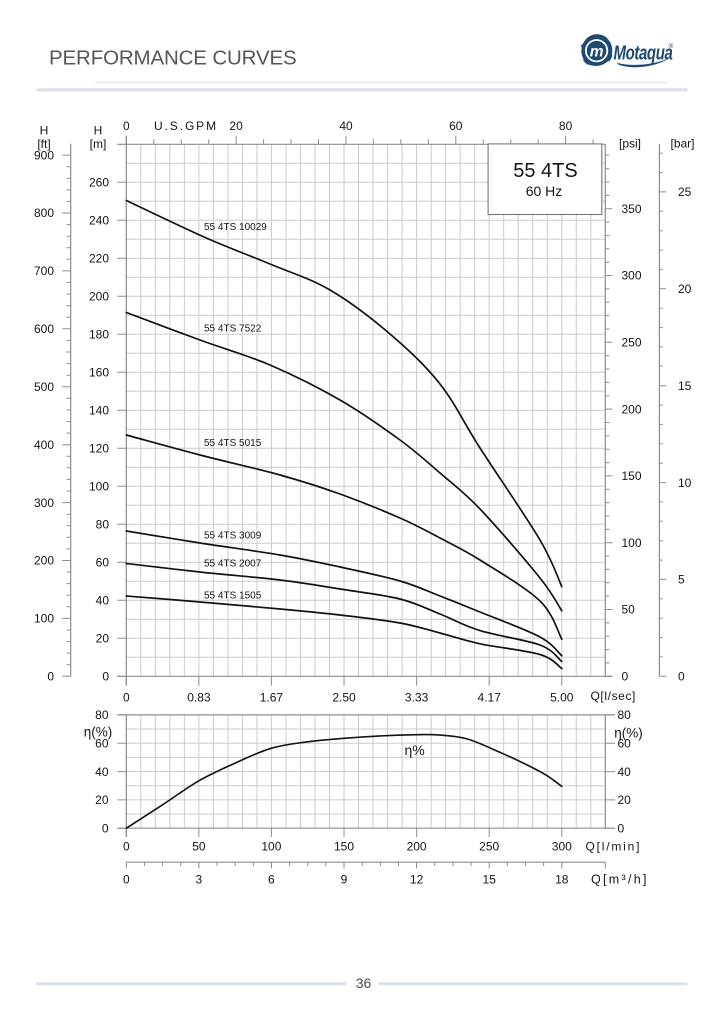  What do you see at coordinates (344, 879) in the screenshot?
I see `svg-text: 9` at bounding box center [344, 879].